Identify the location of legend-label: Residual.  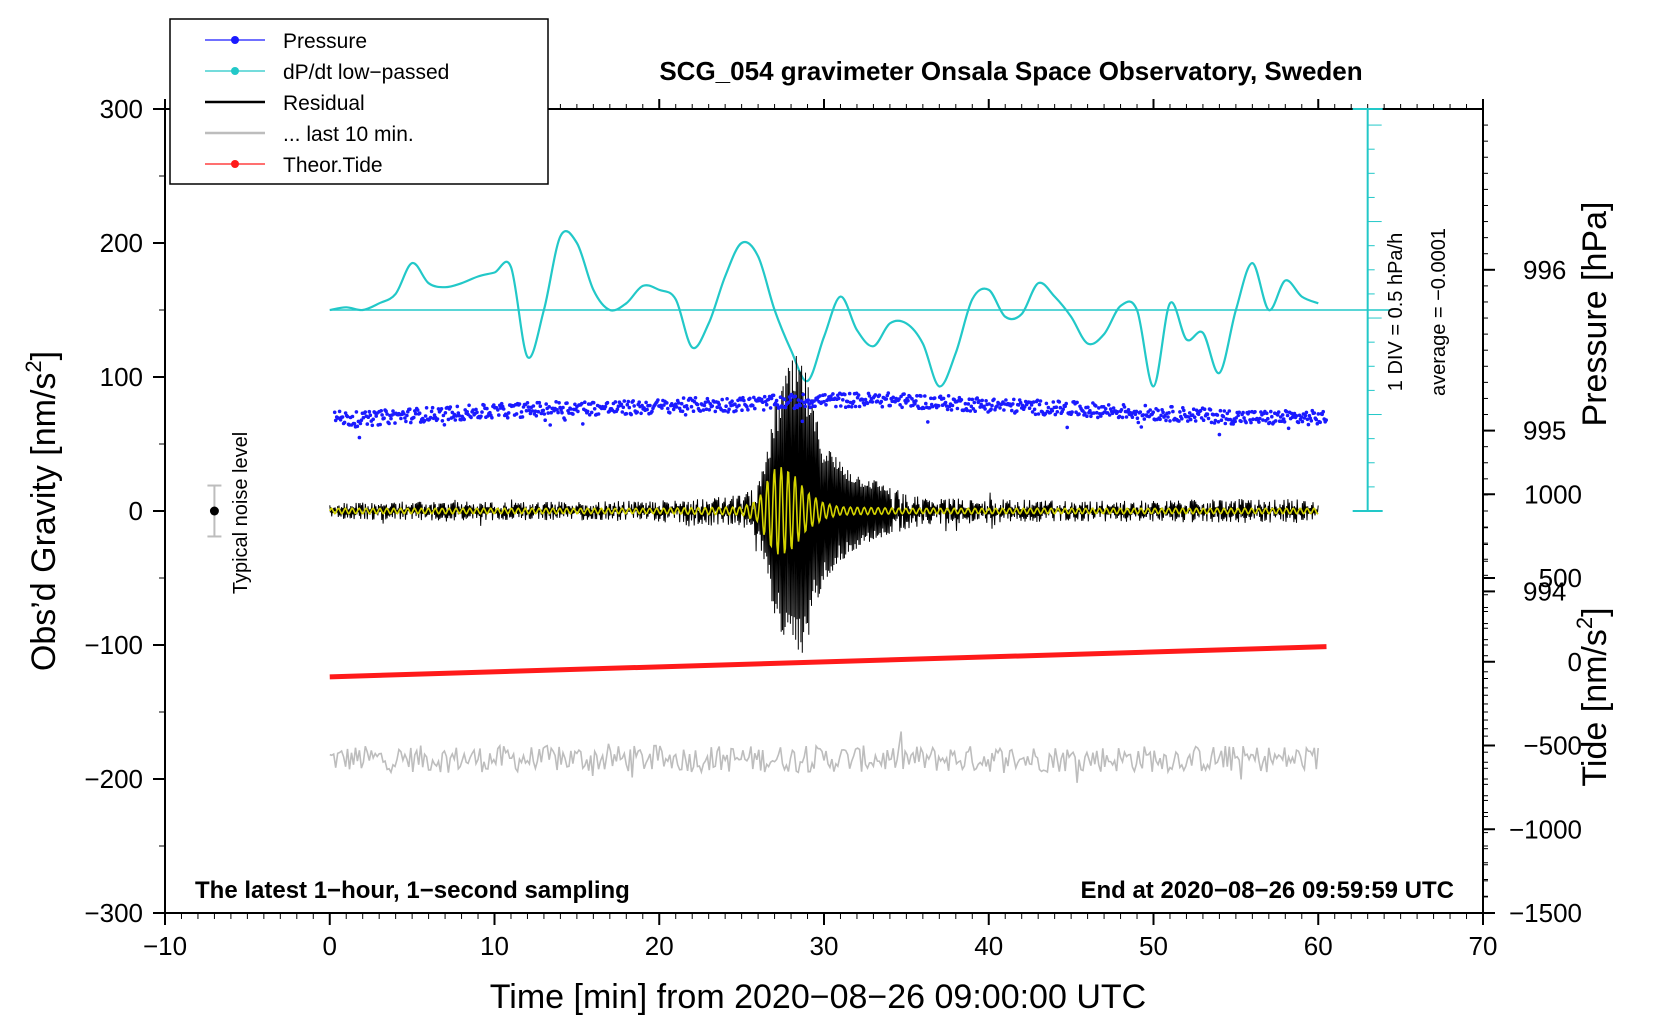
(324, 103).